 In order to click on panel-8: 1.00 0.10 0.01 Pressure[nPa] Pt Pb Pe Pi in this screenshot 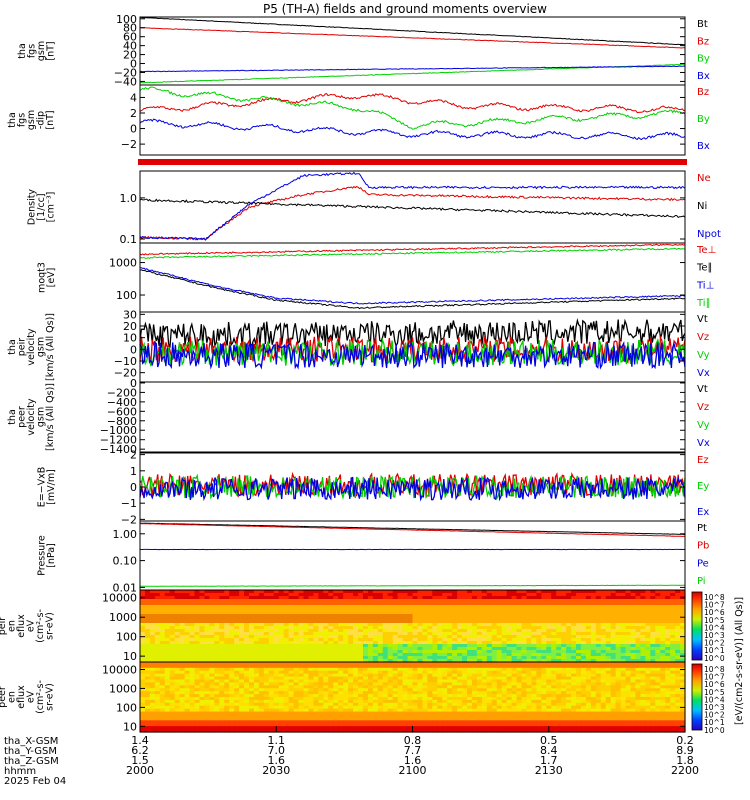, I will do `click(372, 557)`.